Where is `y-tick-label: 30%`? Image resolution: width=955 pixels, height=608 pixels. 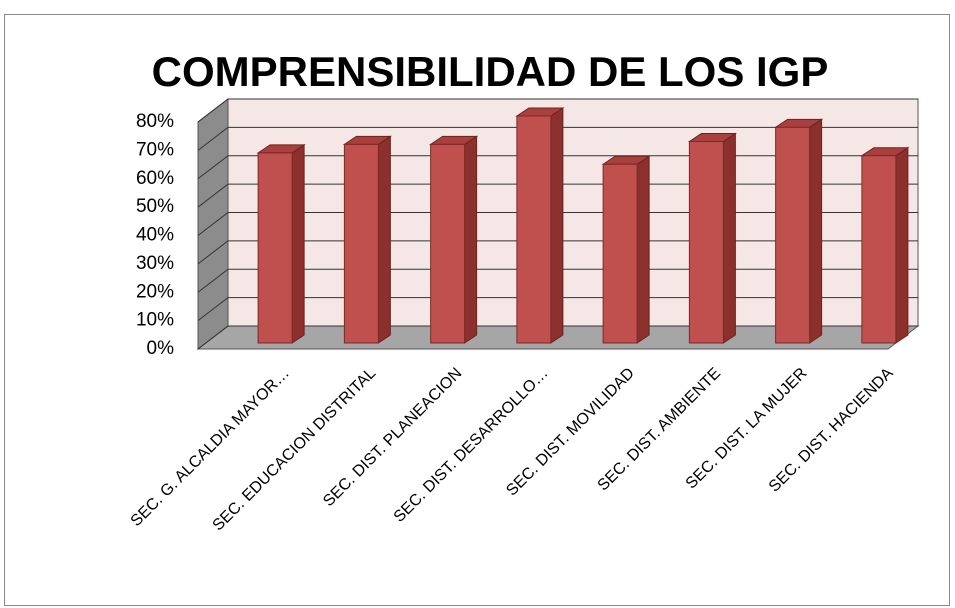
y-tick-label: 30% is located at coordinates (155, 263).